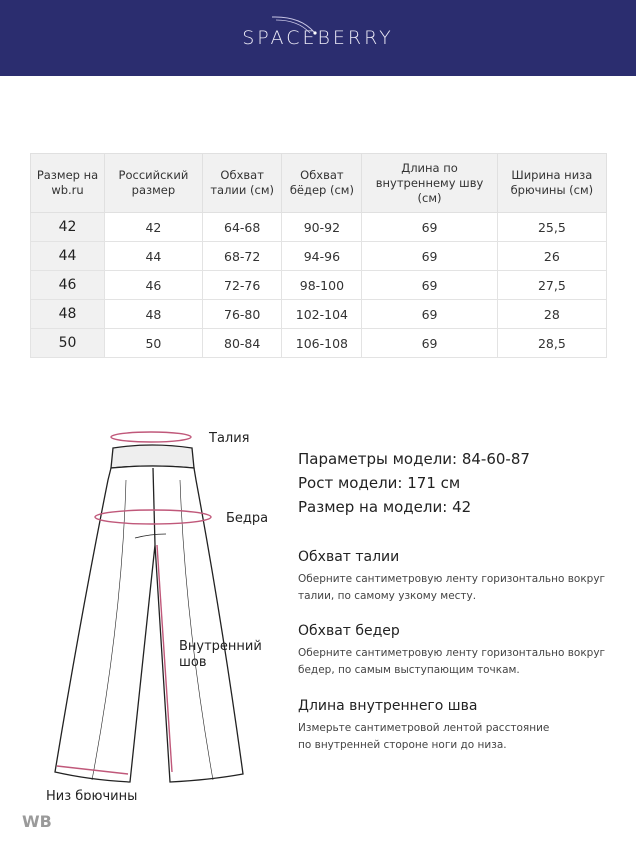 This screenshot has width=636, height=848. Describe the element at coordinates (242, 183) in the screenshot. I see `column-header: Обхват талии (см)` at that location.